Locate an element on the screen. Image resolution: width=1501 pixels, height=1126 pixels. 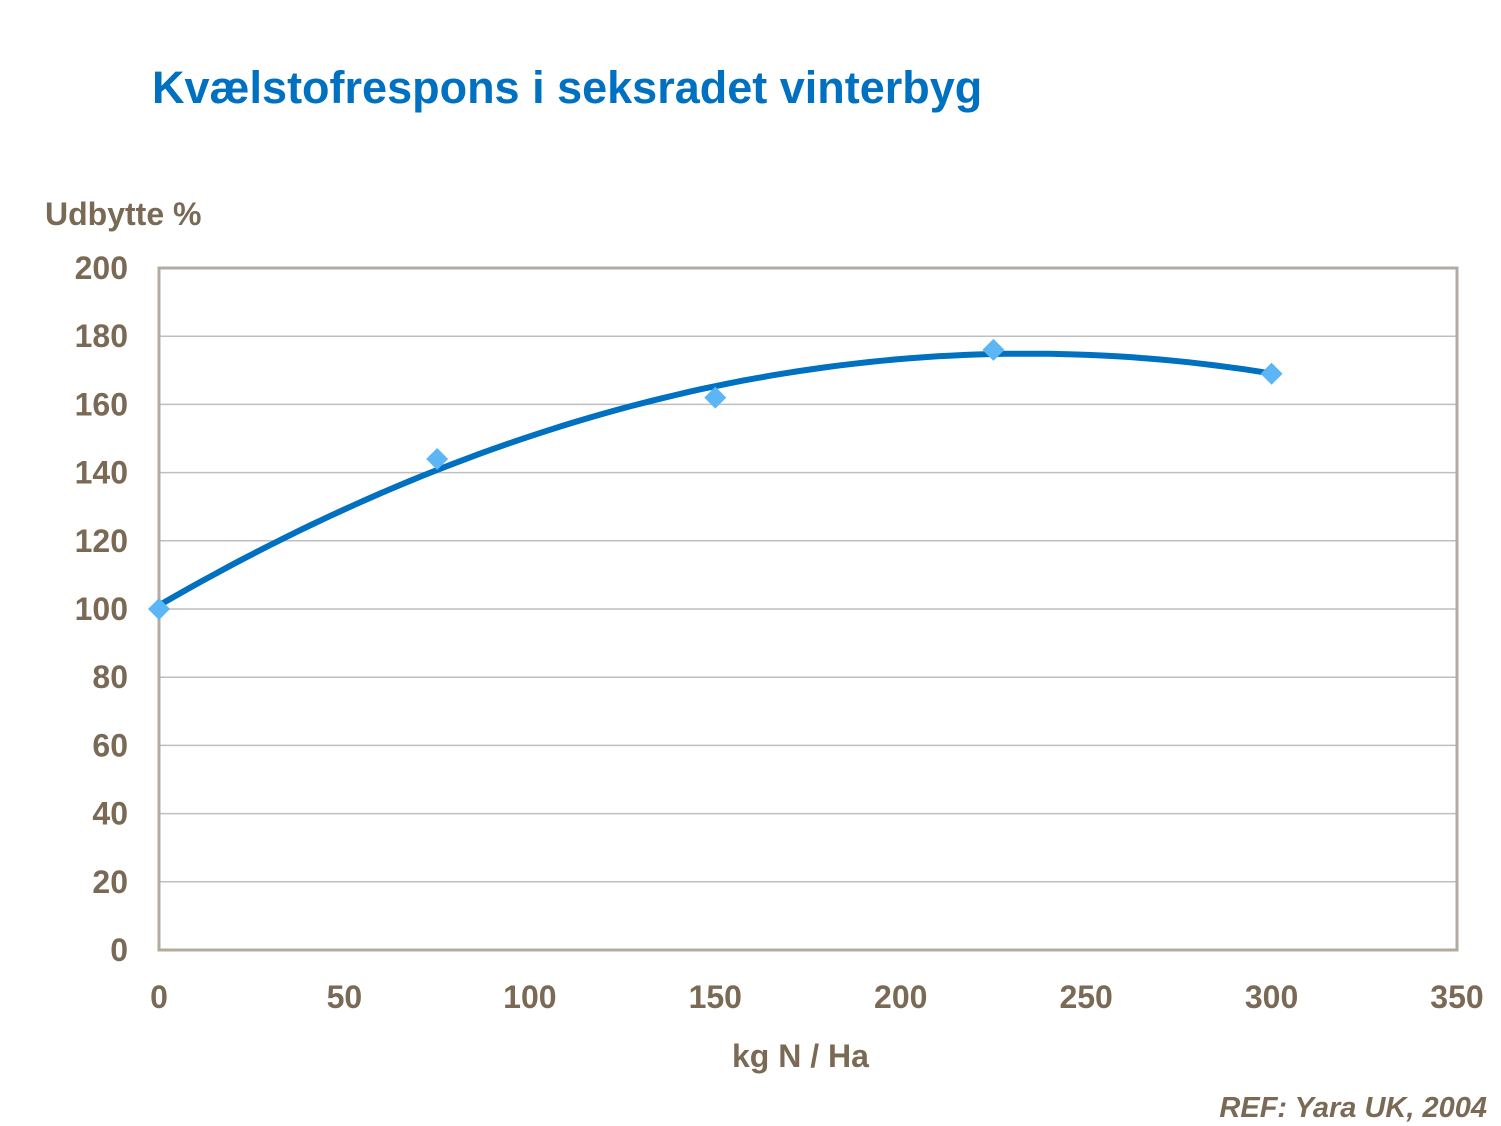
x-tick-labels: 0 50 100 150 200 250 300 350 is located at coordinates (817, 997).